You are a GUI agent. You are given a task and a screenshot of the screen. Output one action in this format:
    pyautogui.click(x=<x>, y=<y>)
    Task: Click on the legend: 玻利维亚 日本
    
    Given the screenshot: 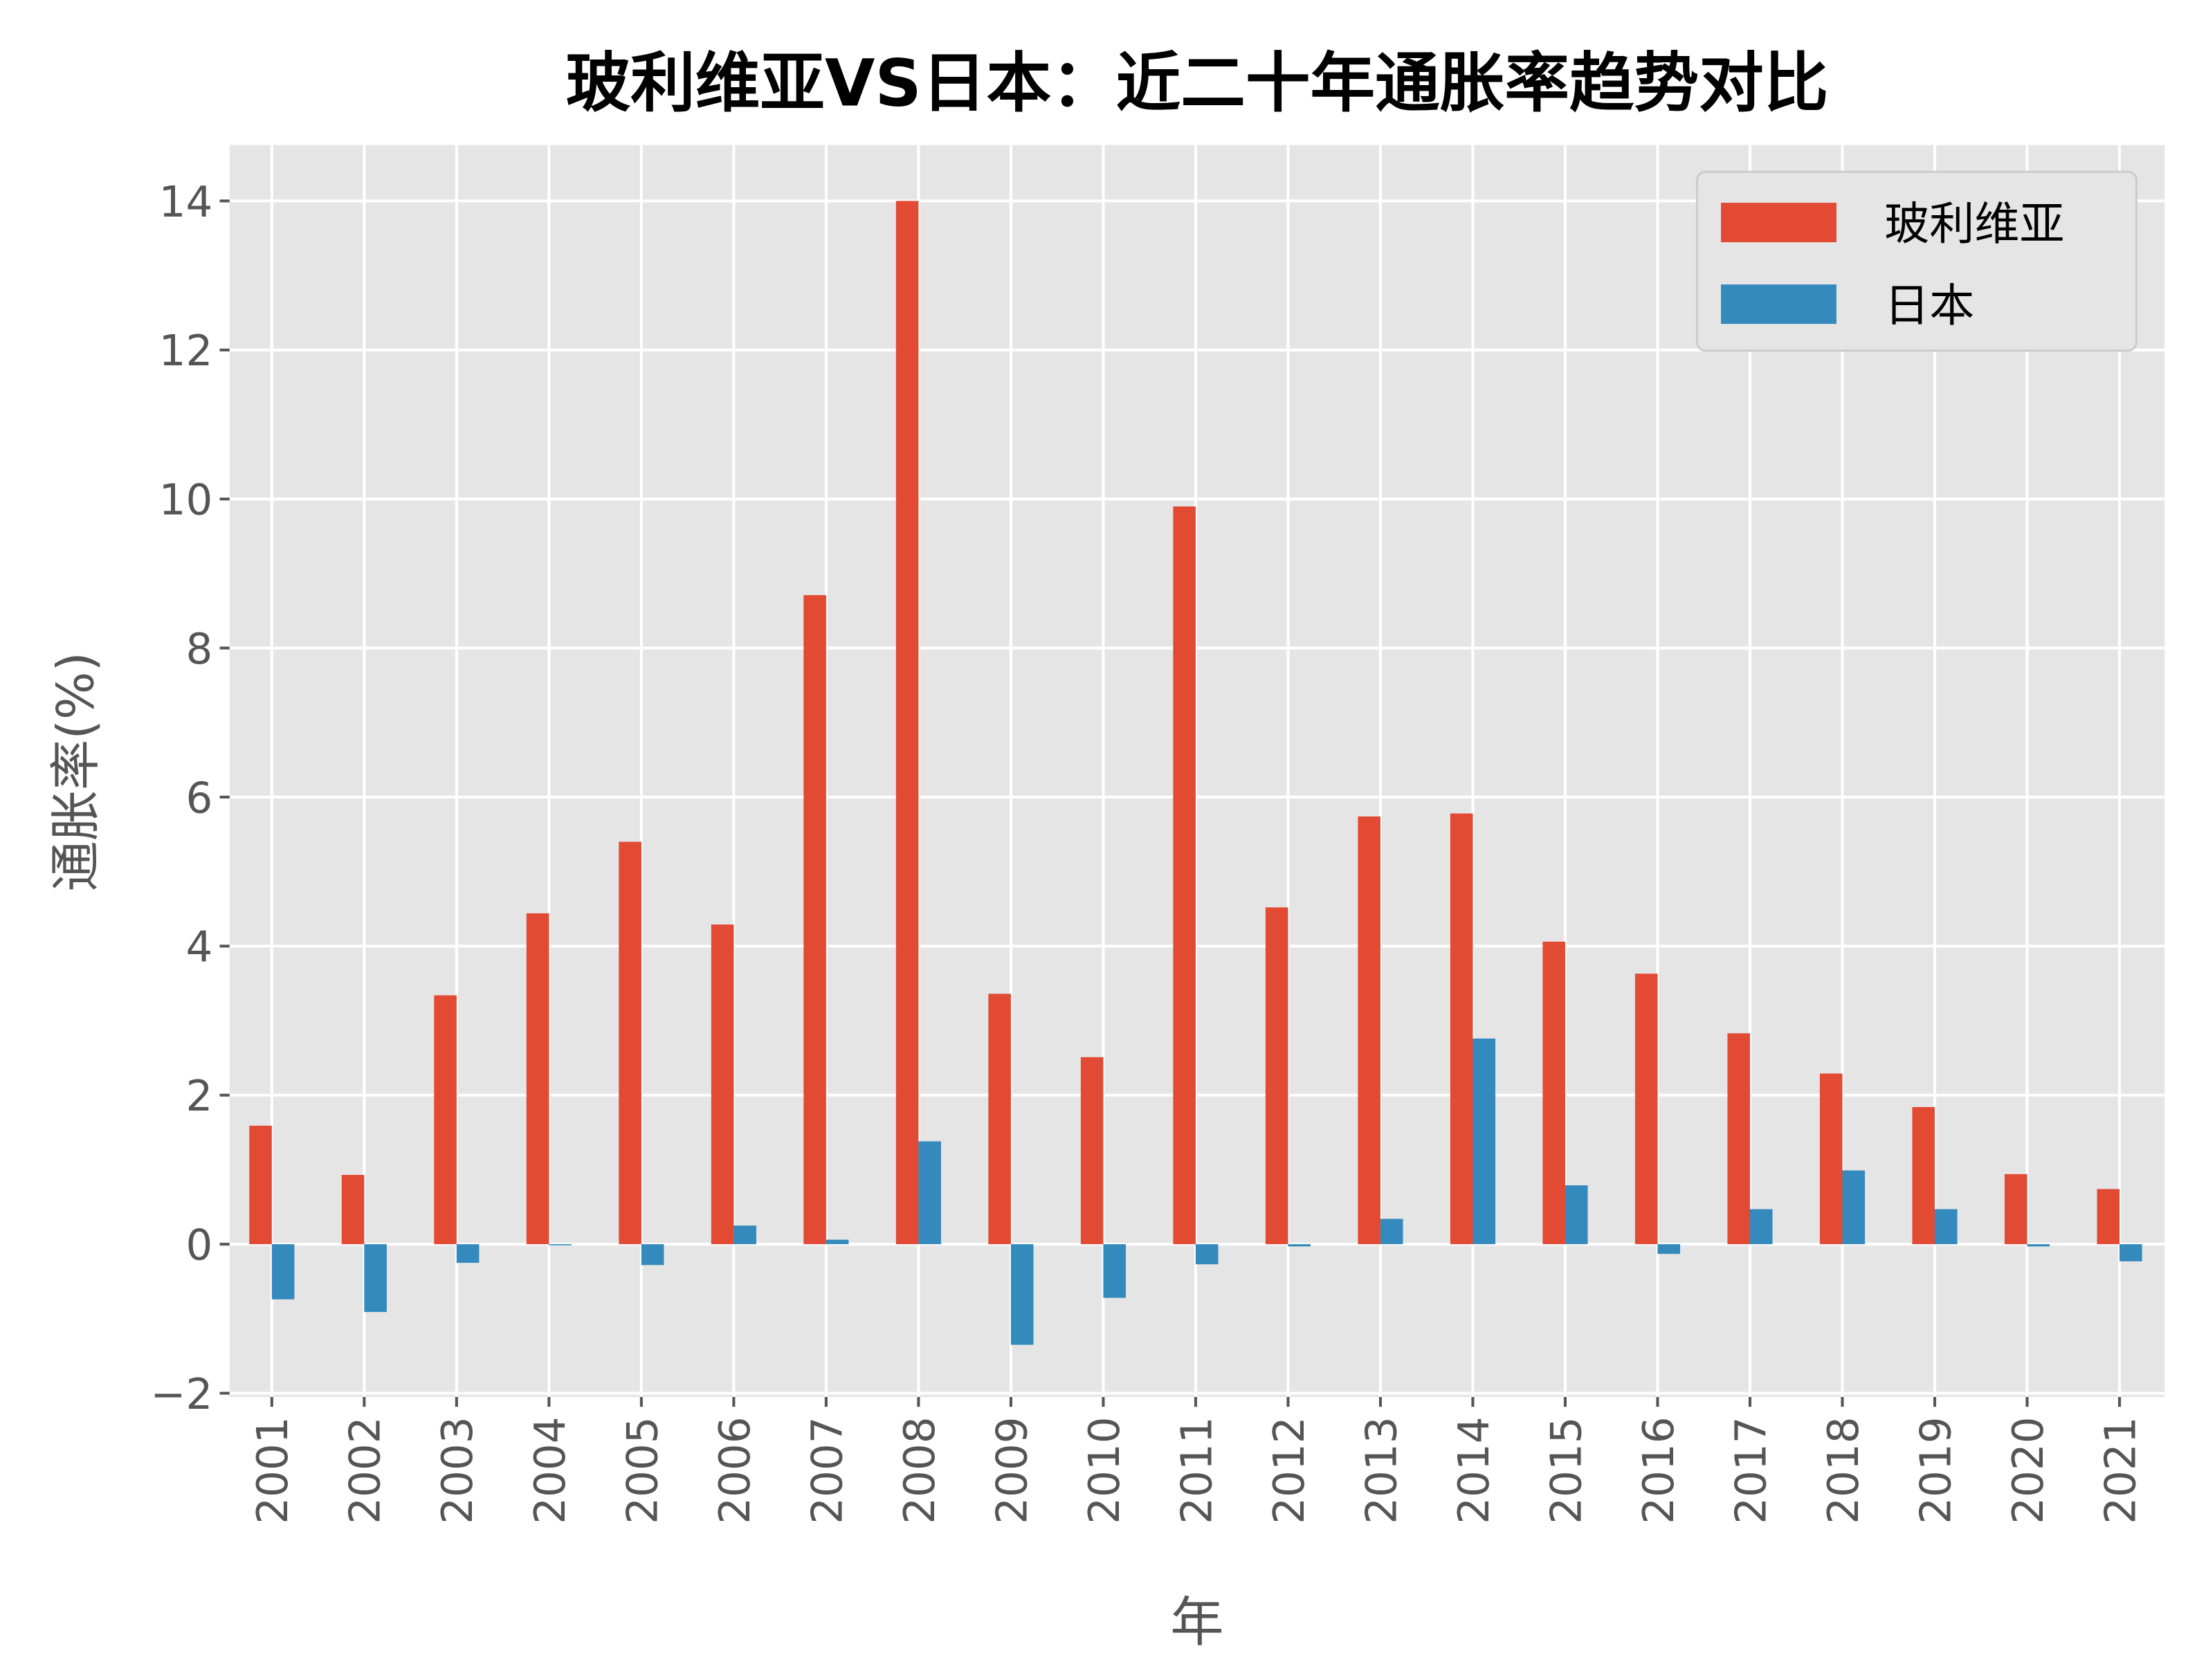 What is the action you would take?
    pyautogui.click(x=1916, y=261)
    